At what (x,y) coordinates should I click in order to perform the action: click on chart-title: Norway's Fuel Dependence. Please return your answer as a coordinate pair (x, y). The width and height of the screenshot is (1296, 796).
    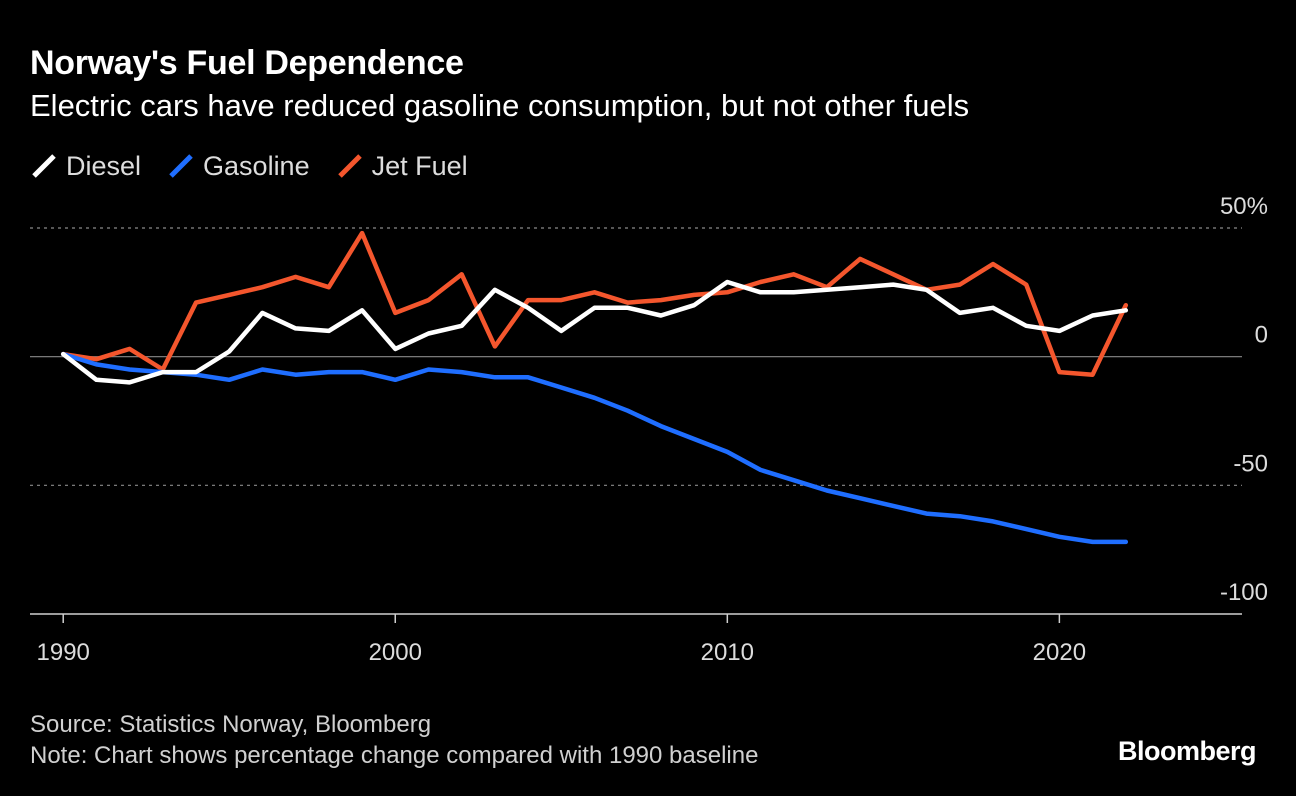
    Looking at the image, I should click on (247, 63).